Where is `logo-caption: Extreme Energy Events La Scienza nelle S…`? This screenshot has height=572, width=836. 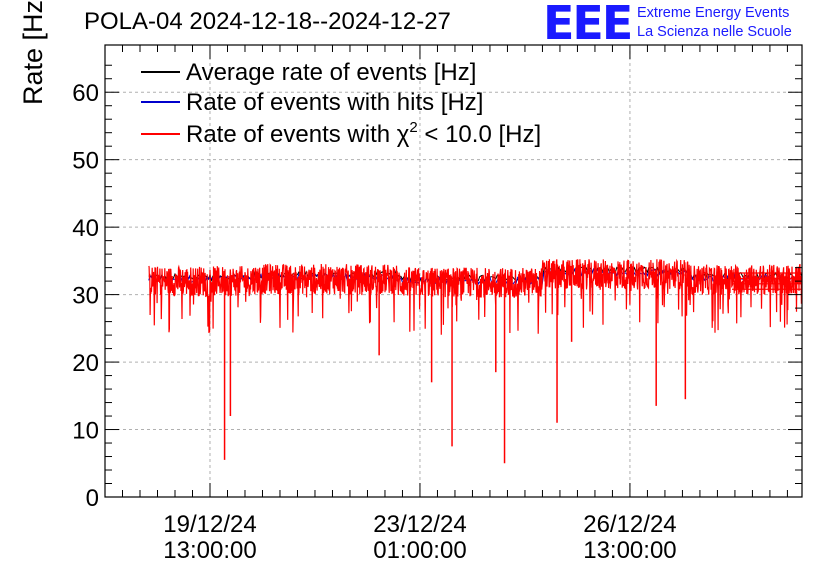
logo-caption: Extreme Energy Events La Scienza nelle S… is located at coordinates (714, 23).